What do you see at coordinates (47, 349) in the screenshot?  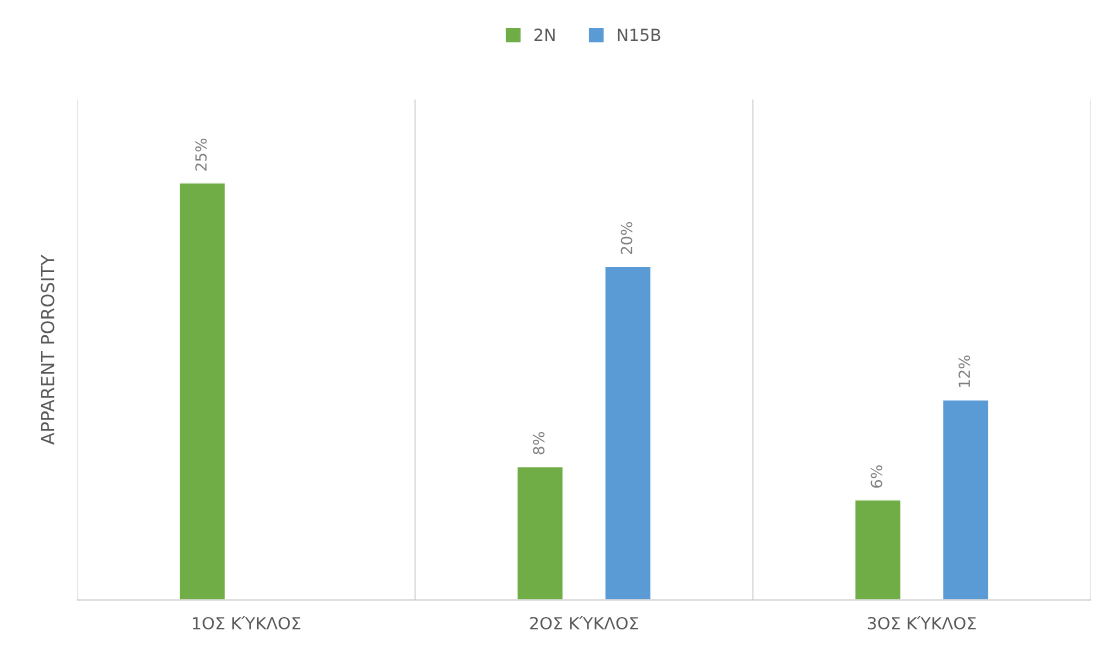 I see `y-axis-title: APPARENT POROSITY` at bounding box center [47, 349].